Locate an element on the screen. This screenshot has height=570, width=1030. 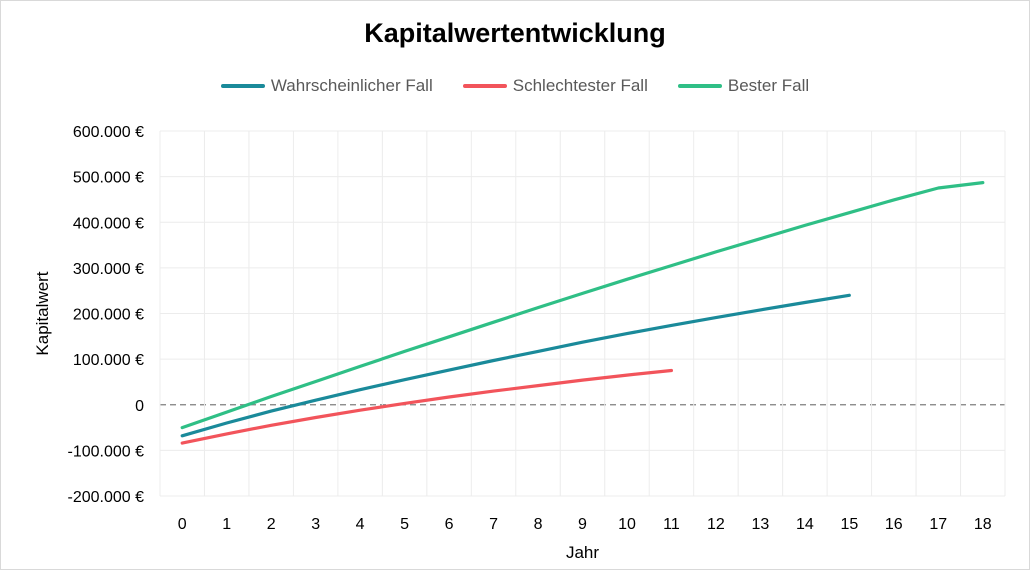
x-tick-label: 0 is located at coordinates (182, 524).